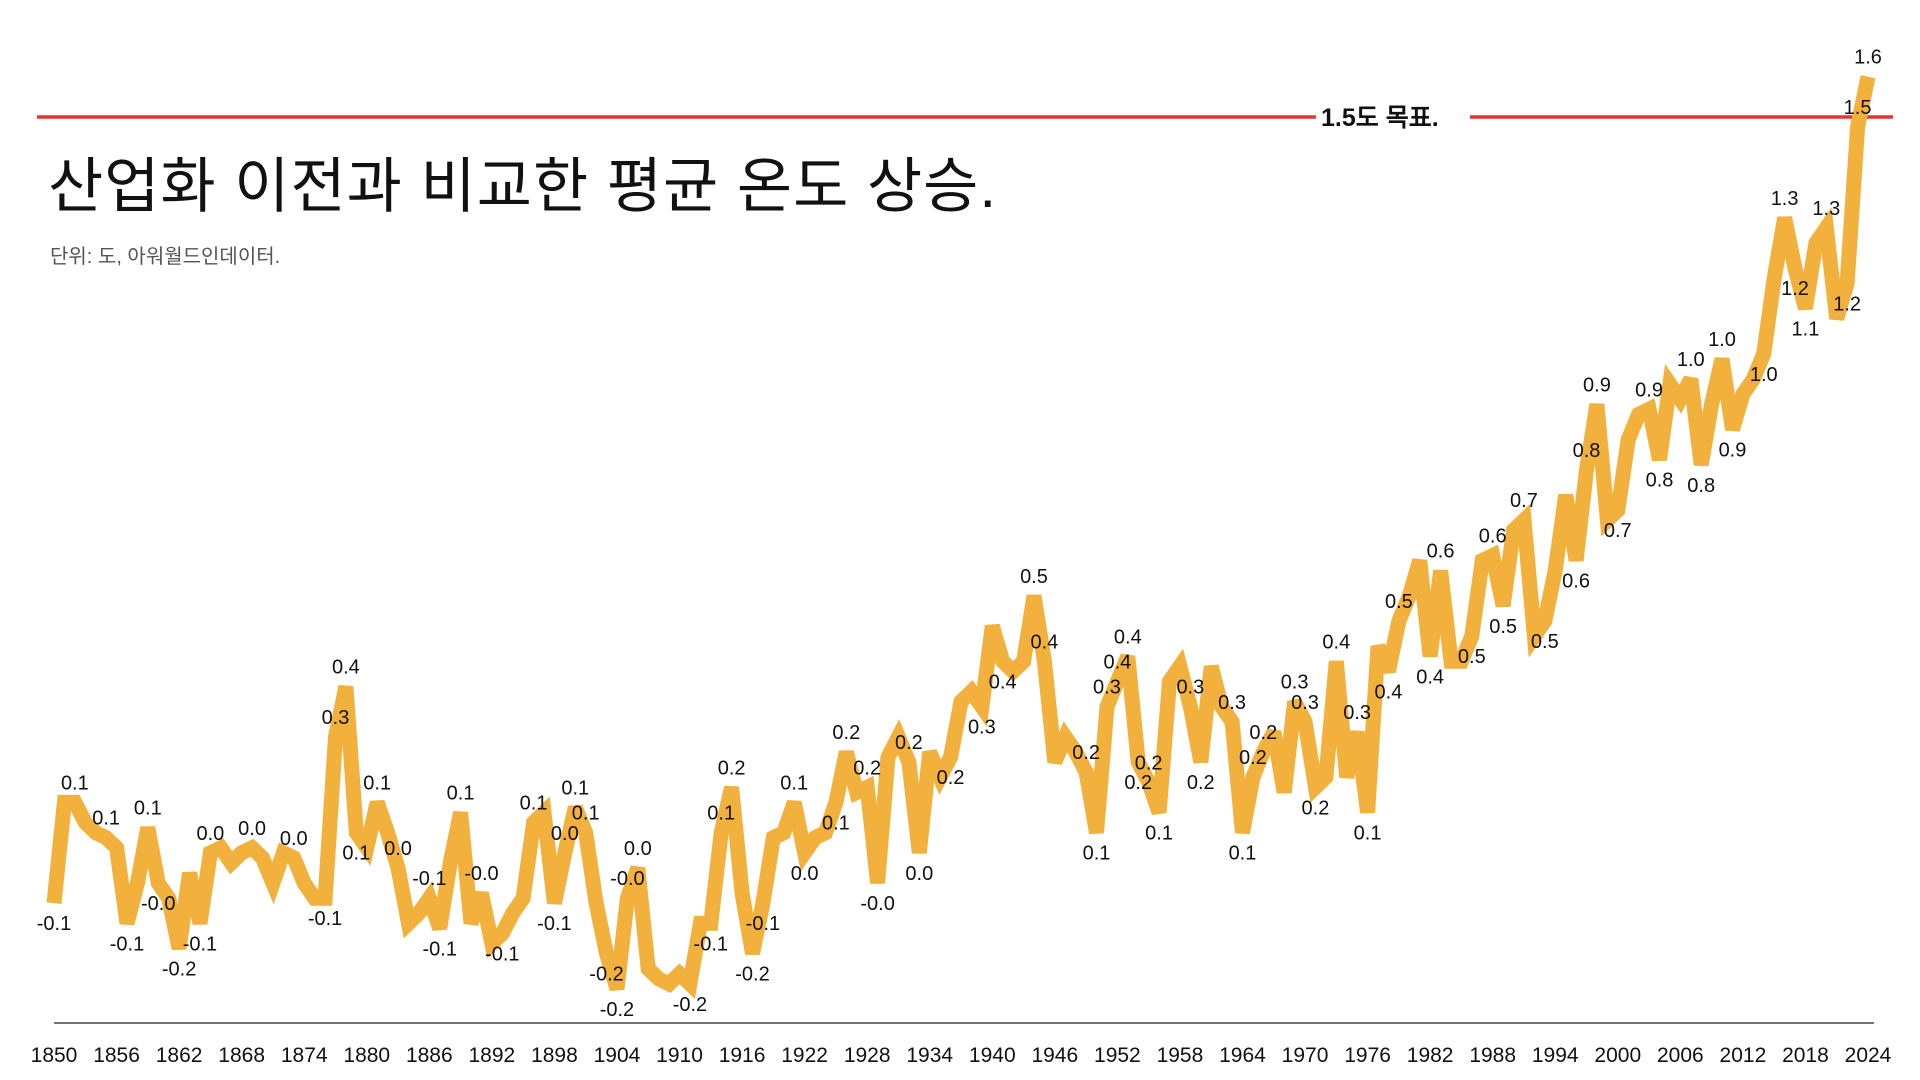 Image resolution: width=1920 pixels, height=1080 pixels. What do you see at coordinates (1242, 1055) in the screenshot?
I see `x-tick-label: 1964` at bounding box center [1242, 1055].